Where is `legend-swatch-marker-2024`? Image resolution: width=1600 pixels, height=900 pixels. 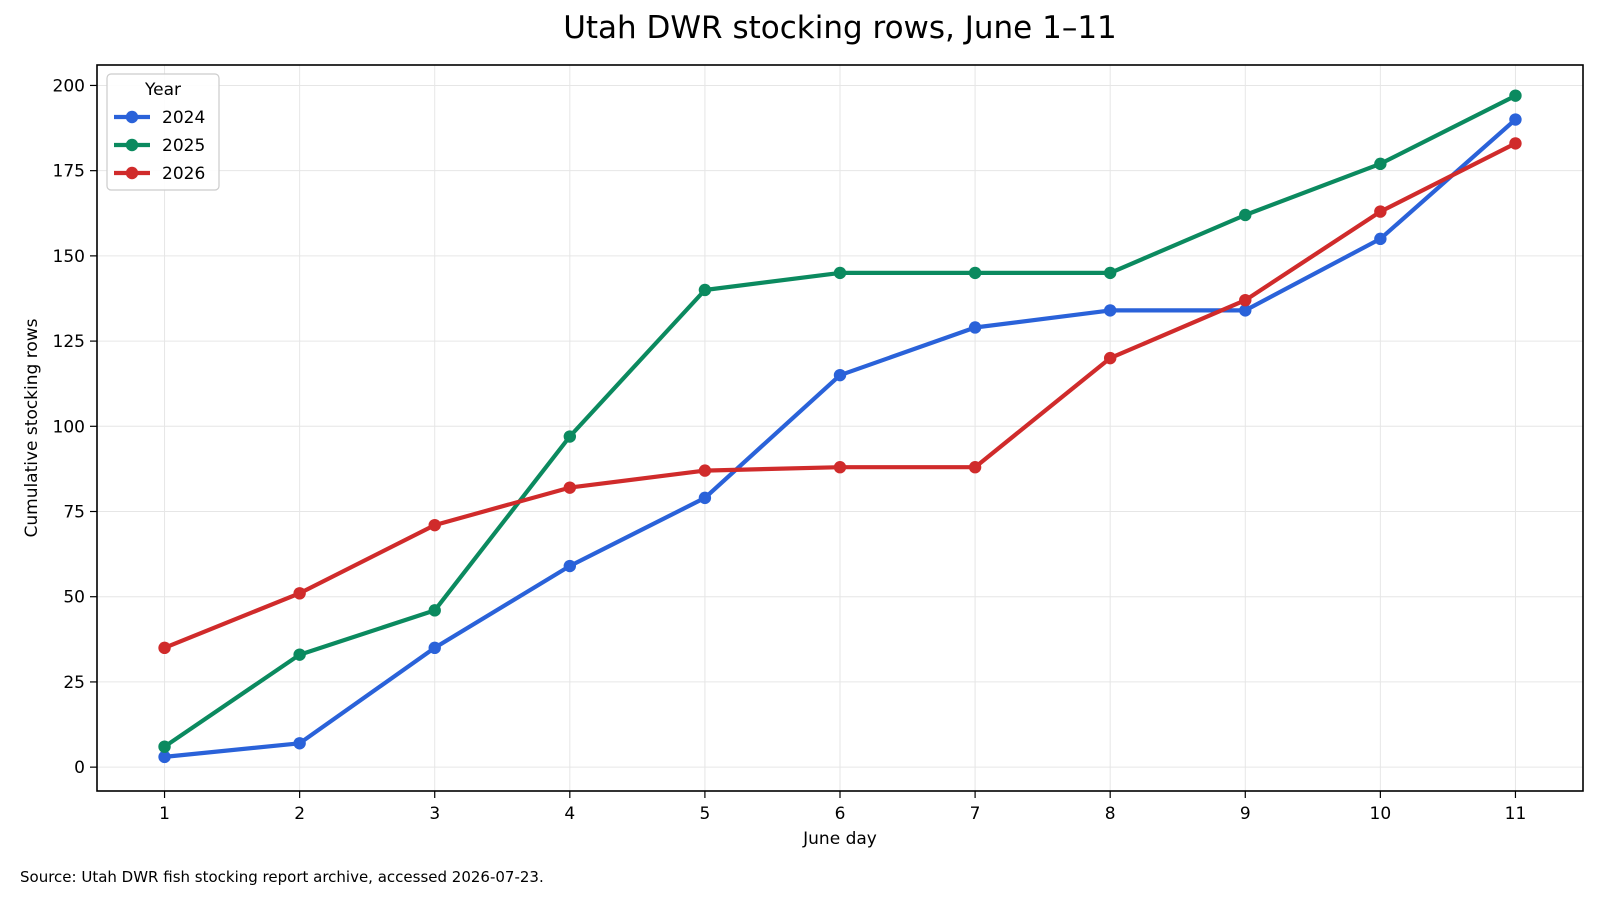 legend-swatch-marker-2024 is located at coordinates (132, 117).